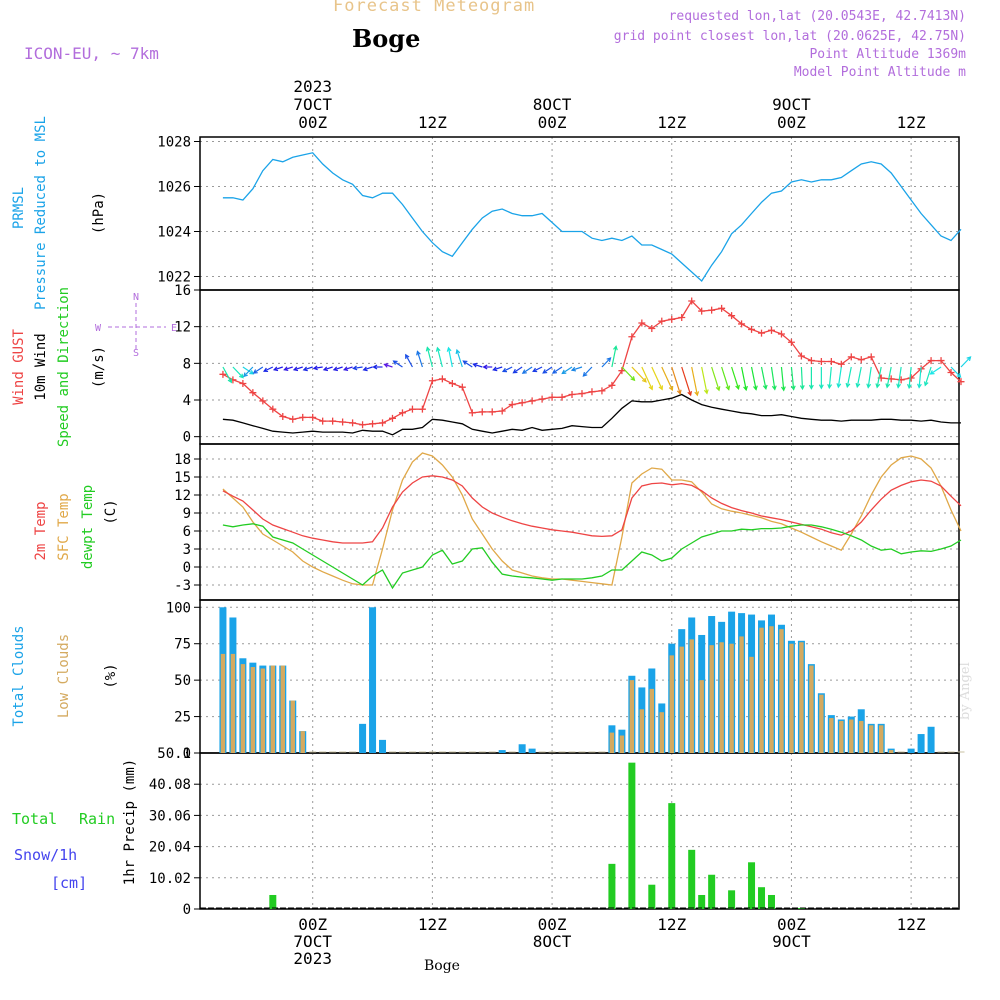 Image resolution: width=1000 pixels, height=1000 pixels. What do you see at coordinates (182, 496) in the screenshot?
I see `y-tick-label: 12` at bounding box center [182, 496].